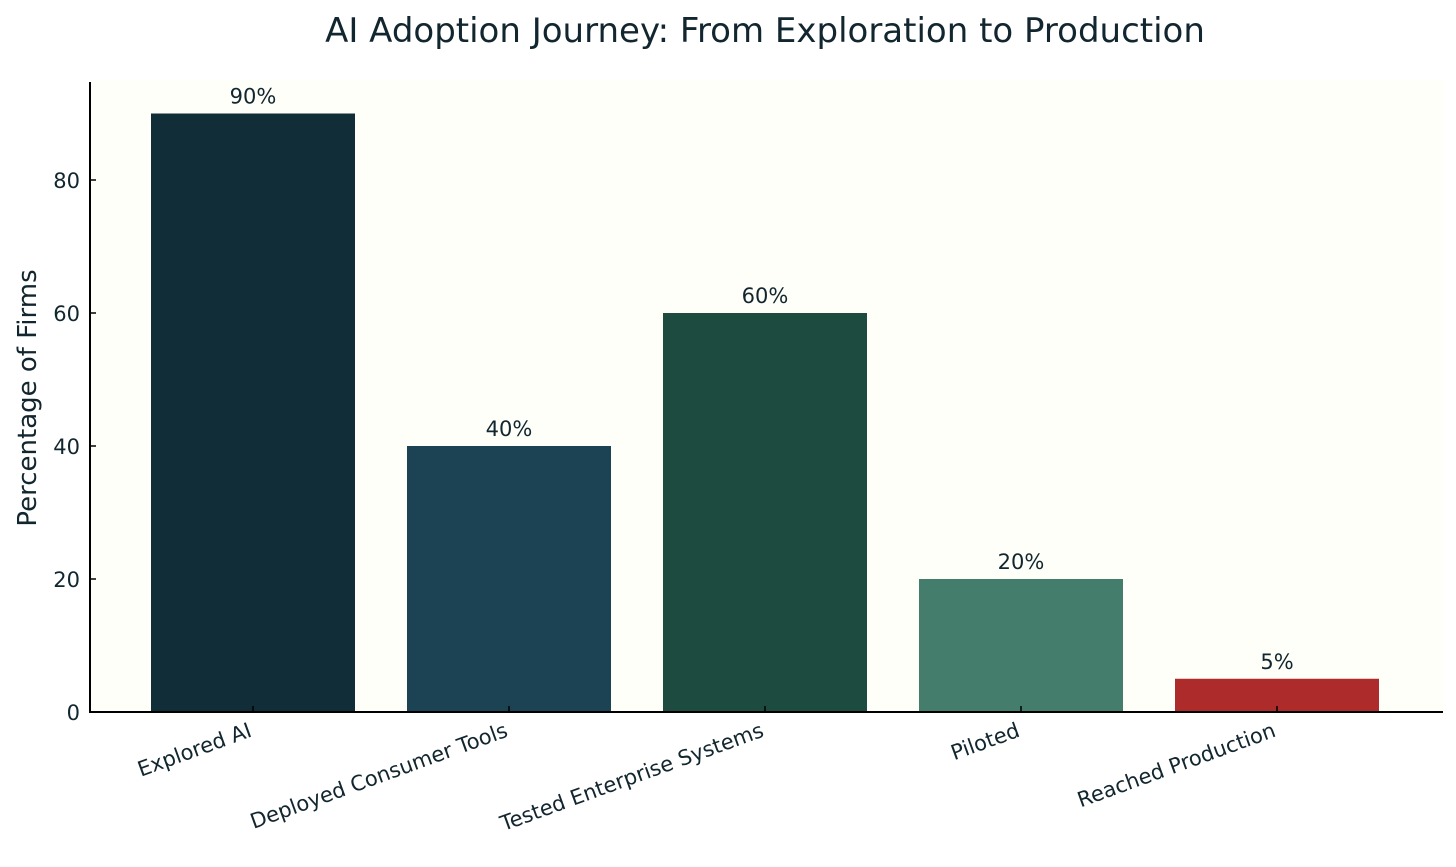  Describe the element at coordinates (1276, 662) in the screenshot. I see `value-label-5: 5%` at that location.